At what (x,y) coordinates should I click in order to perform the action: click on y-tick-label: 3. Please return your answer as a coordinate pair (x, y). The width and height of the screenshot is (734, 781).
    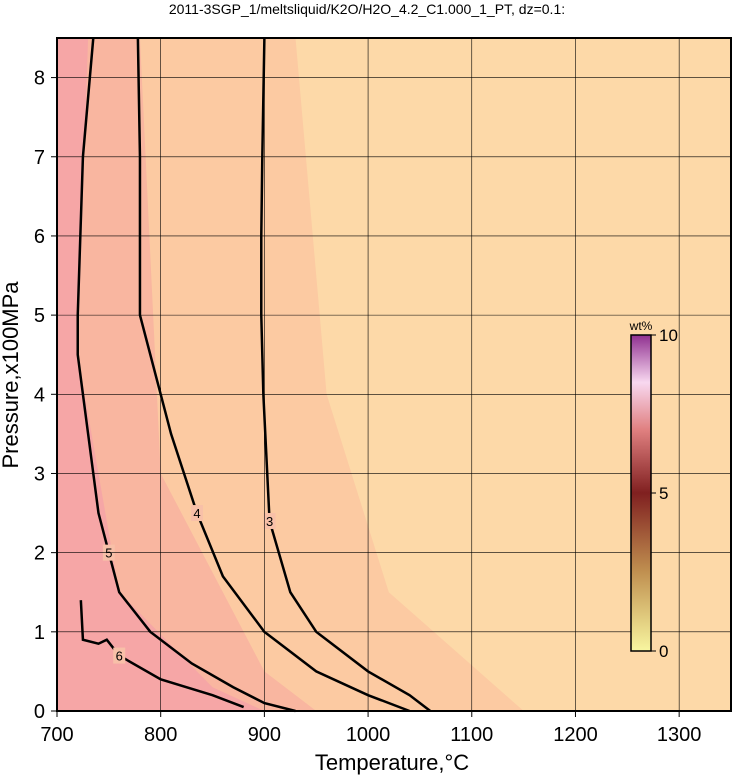
    Looking at the image, I should click on (39, 474).